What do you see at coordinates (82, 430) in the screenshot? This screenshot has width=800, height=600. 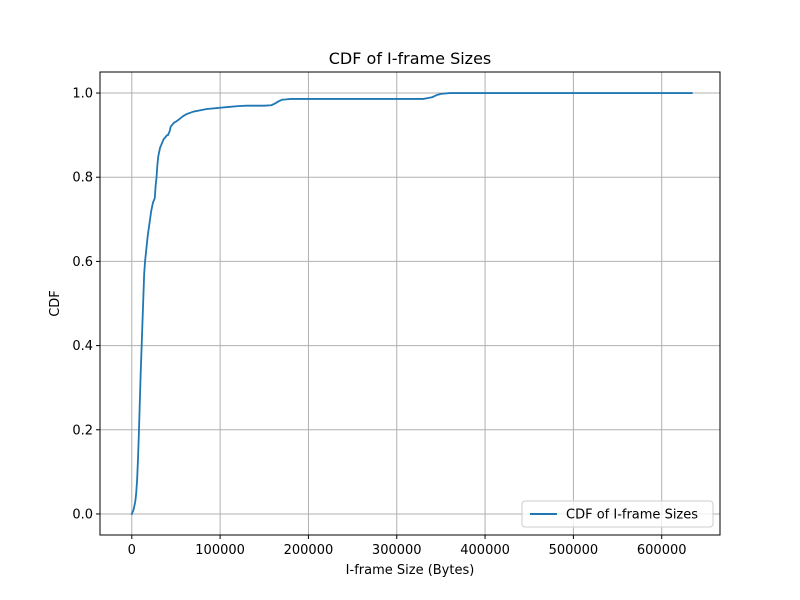 I see `y-tick-label: 0.2` at bounding box center [82, 430].